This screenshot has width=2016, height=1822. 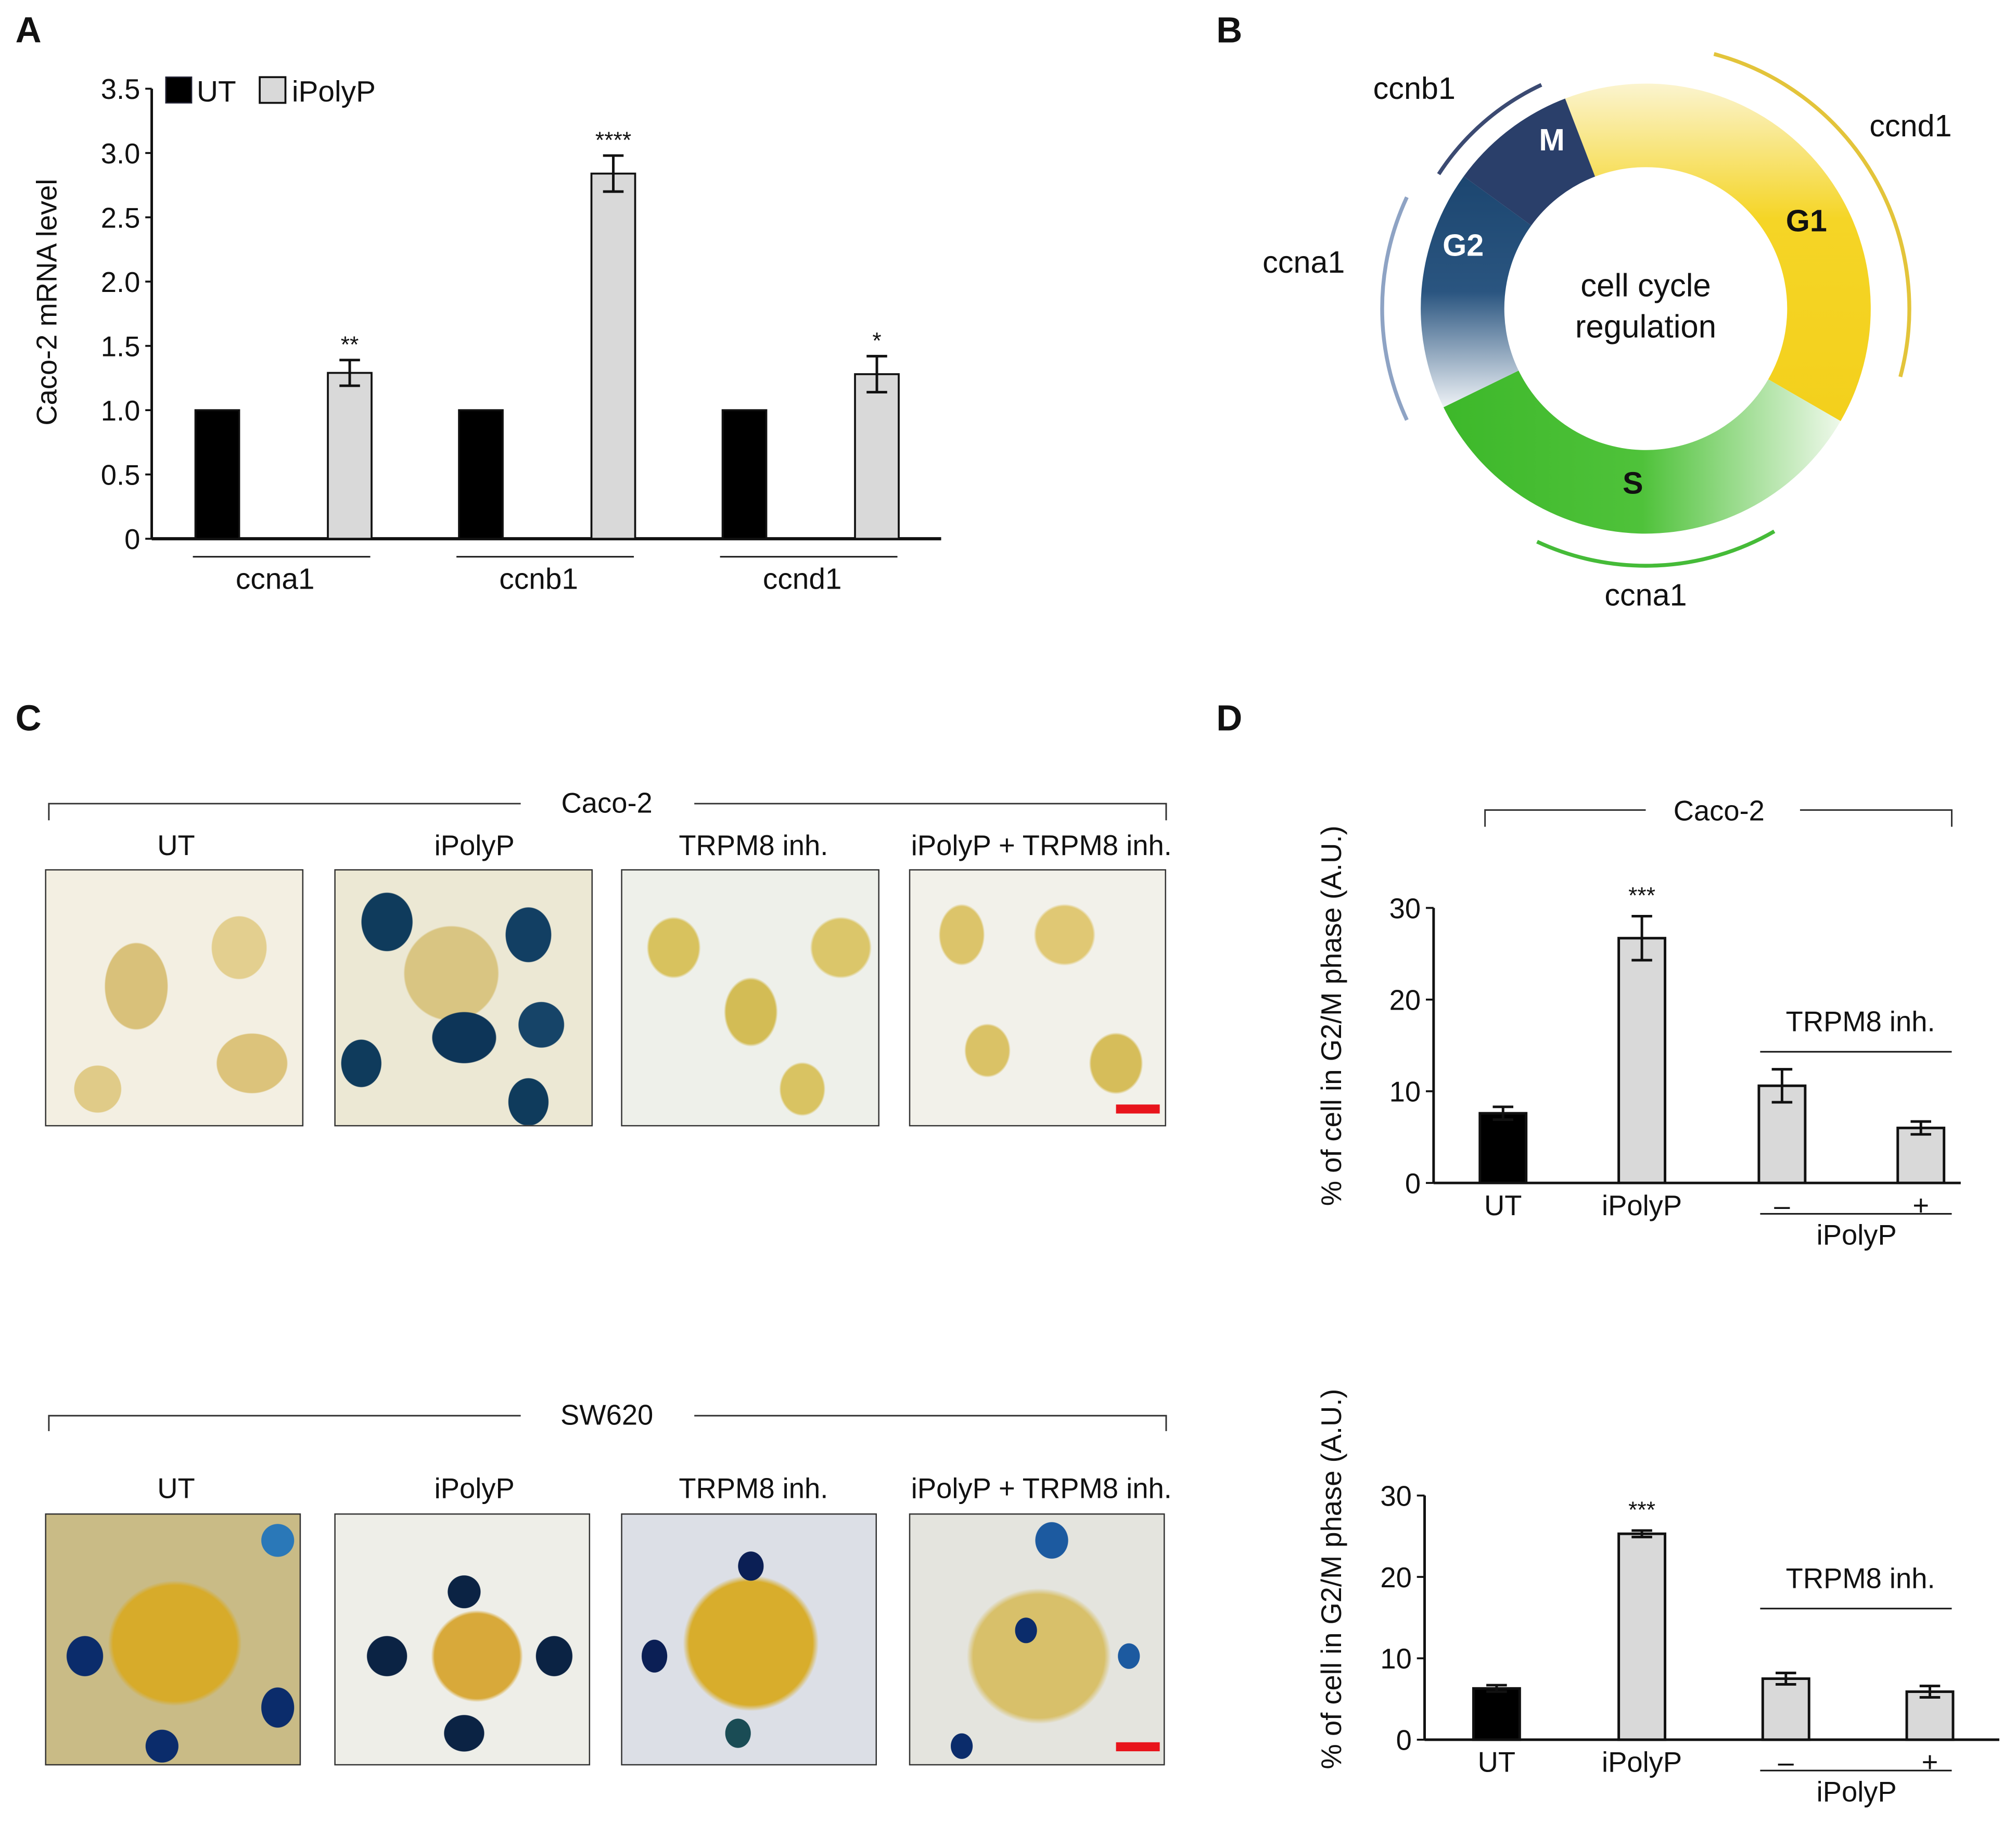 I want to click on y-tick-label: 2.0, so click(x=121, y=282).